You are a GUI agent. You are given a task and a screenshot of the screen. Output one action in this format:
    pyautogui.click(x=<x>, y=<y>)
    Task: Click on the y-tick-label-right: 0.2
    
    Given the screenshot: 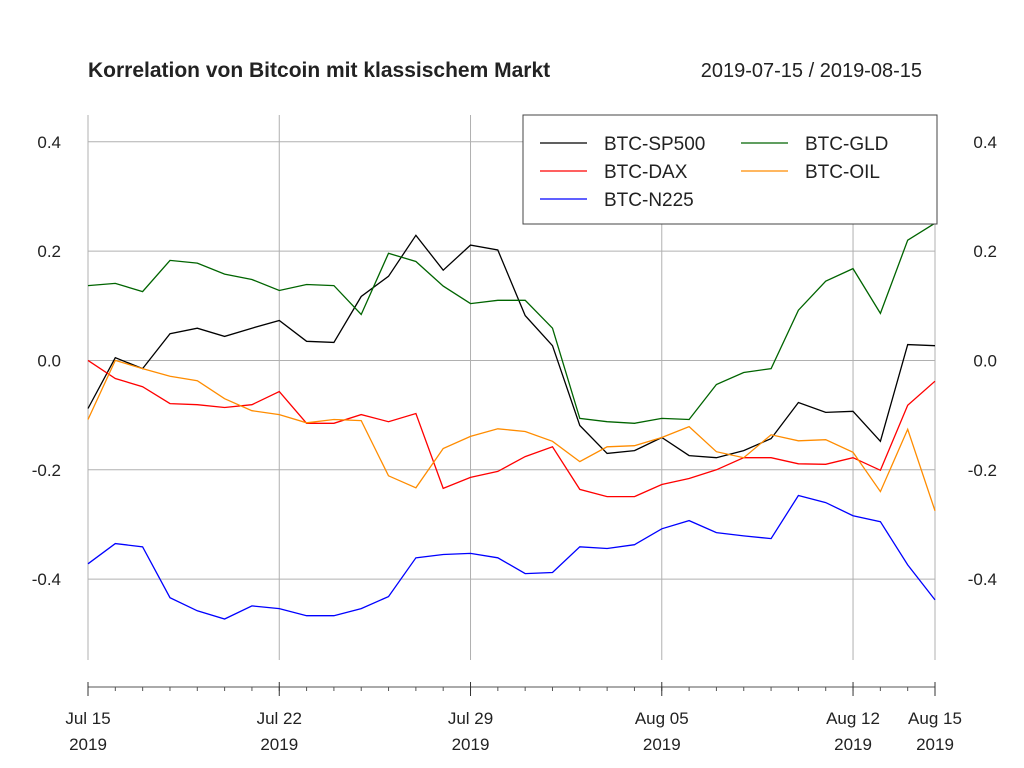 What is the action you would take?
    pyautogui.click(x=985, y=251)
    